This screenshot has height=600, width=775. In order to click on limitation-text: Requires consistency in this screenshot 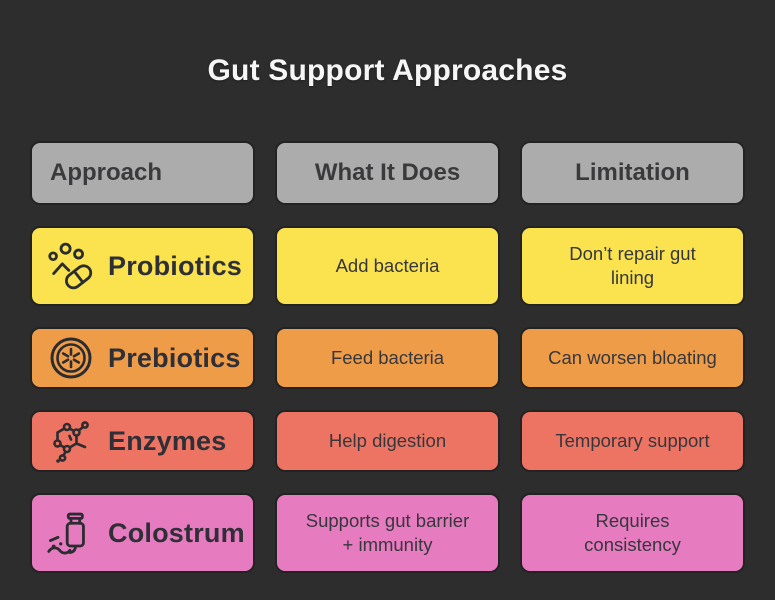, I will do `click(632, 532)`.